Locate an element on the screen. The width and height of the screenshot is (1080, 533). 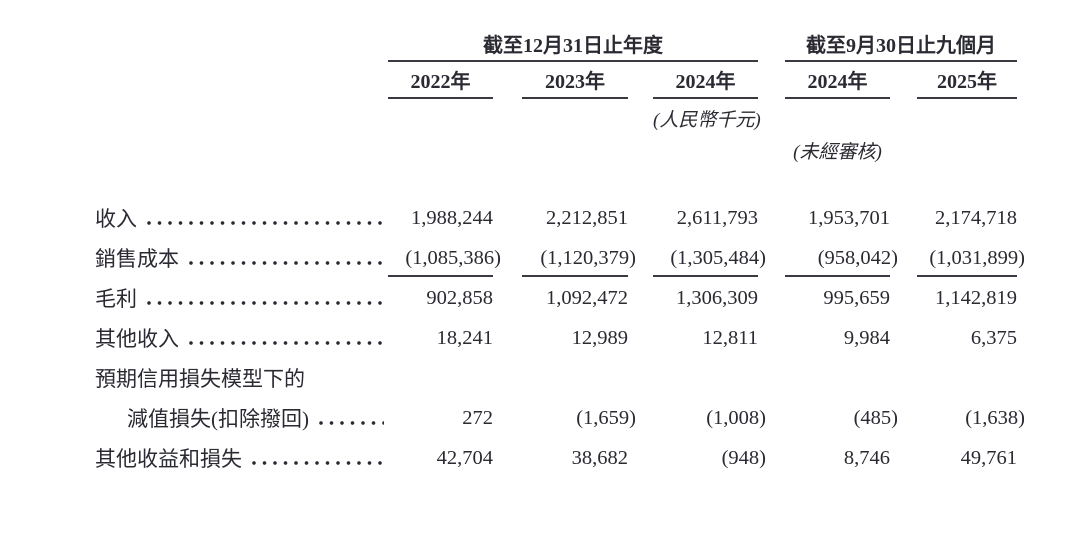
year-column-label: 2025年 is located at coordinates (967, 82).